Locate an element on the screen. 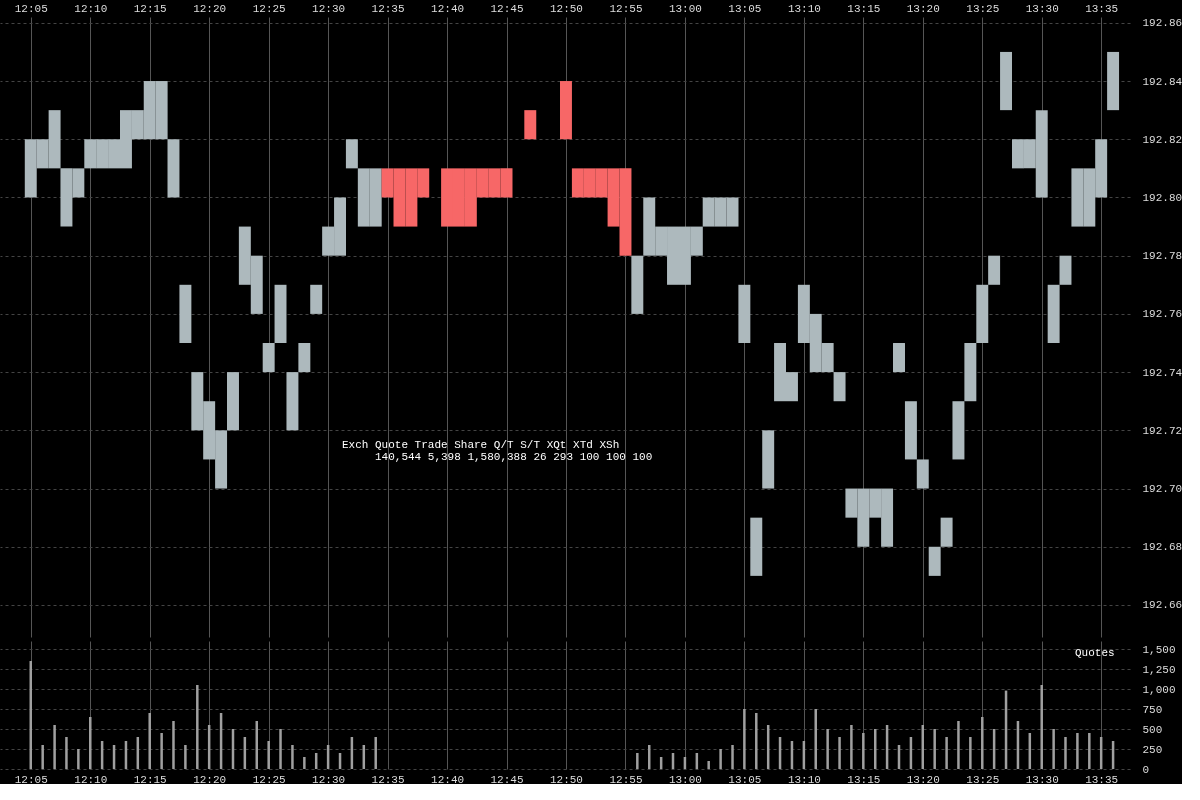  y-tick-label: 192.78 is located at coordinates (1162, 256).